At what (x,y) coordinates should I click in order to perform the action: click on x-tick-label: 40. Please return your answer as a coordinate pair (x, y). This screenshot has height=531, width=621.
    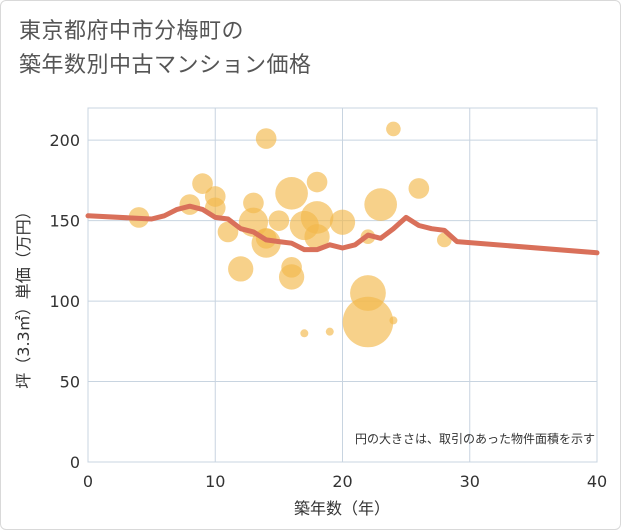
    Looking at the image, I should click on (597, 481).